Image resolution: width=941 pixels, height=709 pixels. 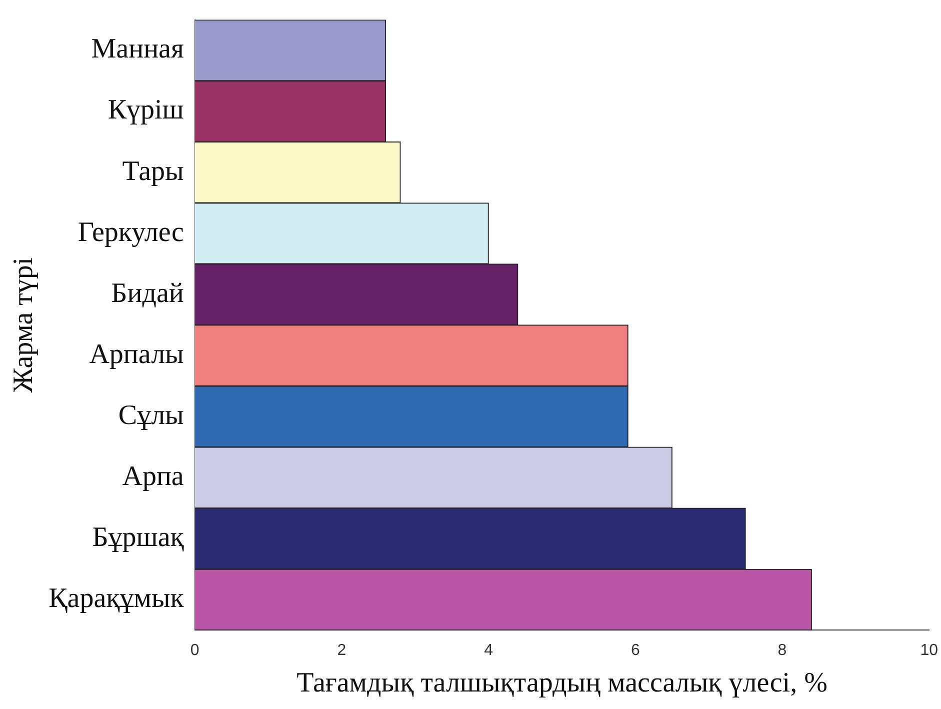 I want to click on y-tick-label: Арпалы, so click(x=136, y=354).